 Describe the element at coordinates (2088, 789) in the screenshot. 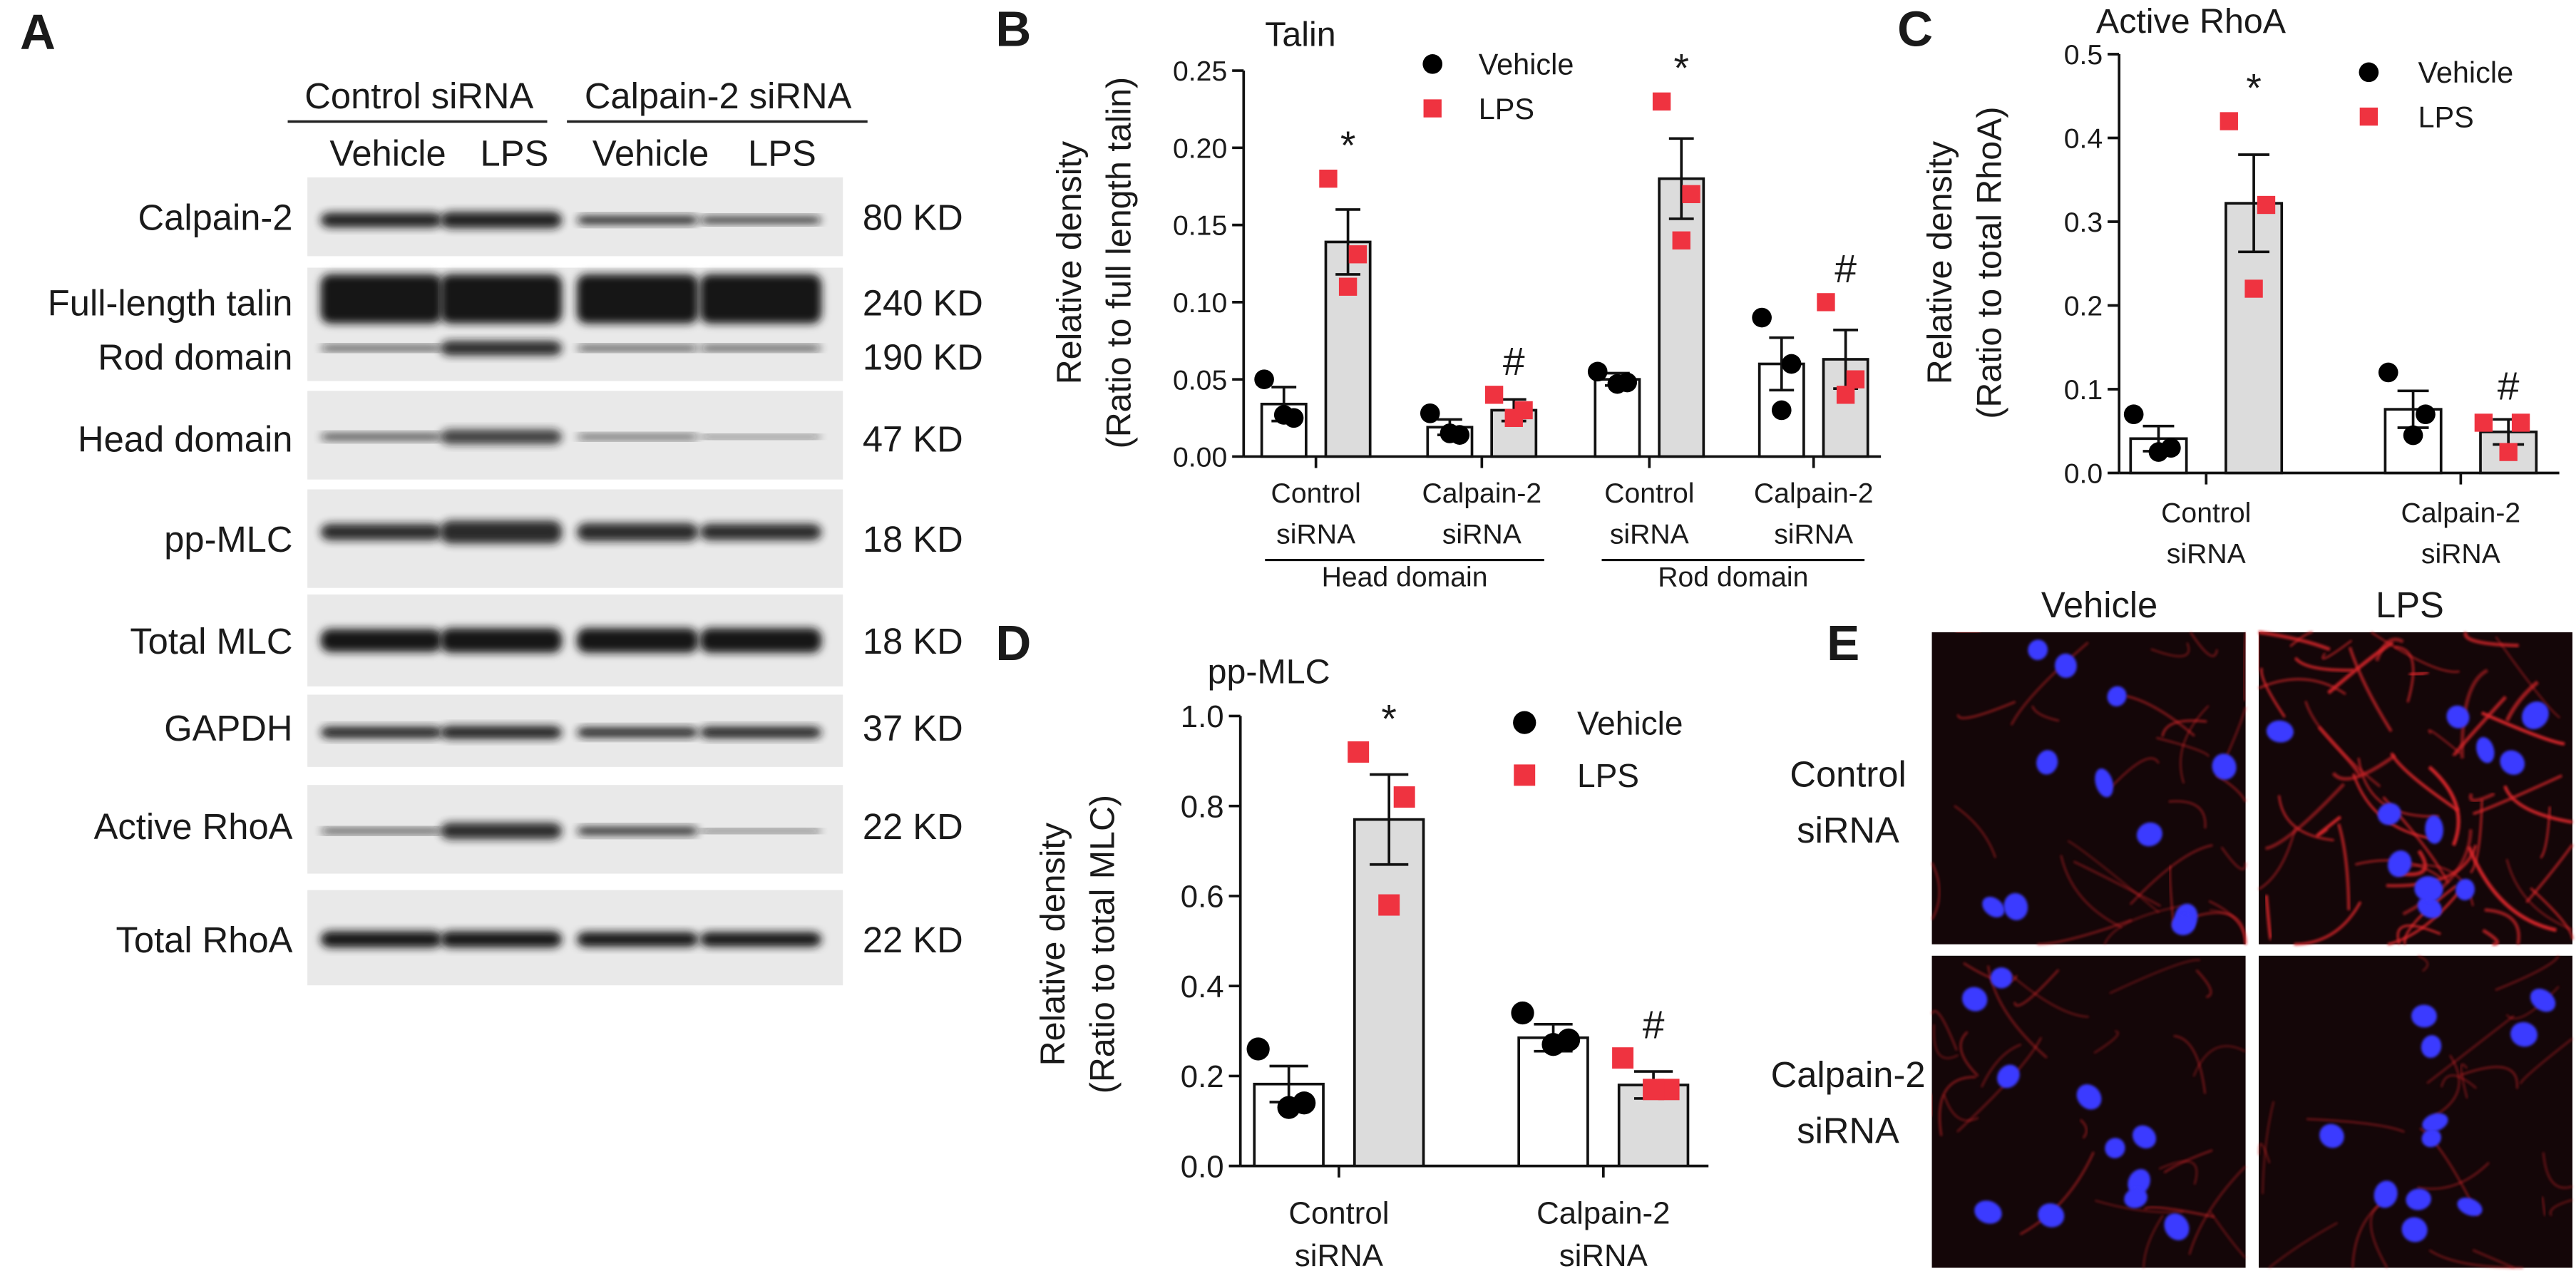

I see `micrograph-background` at that location.